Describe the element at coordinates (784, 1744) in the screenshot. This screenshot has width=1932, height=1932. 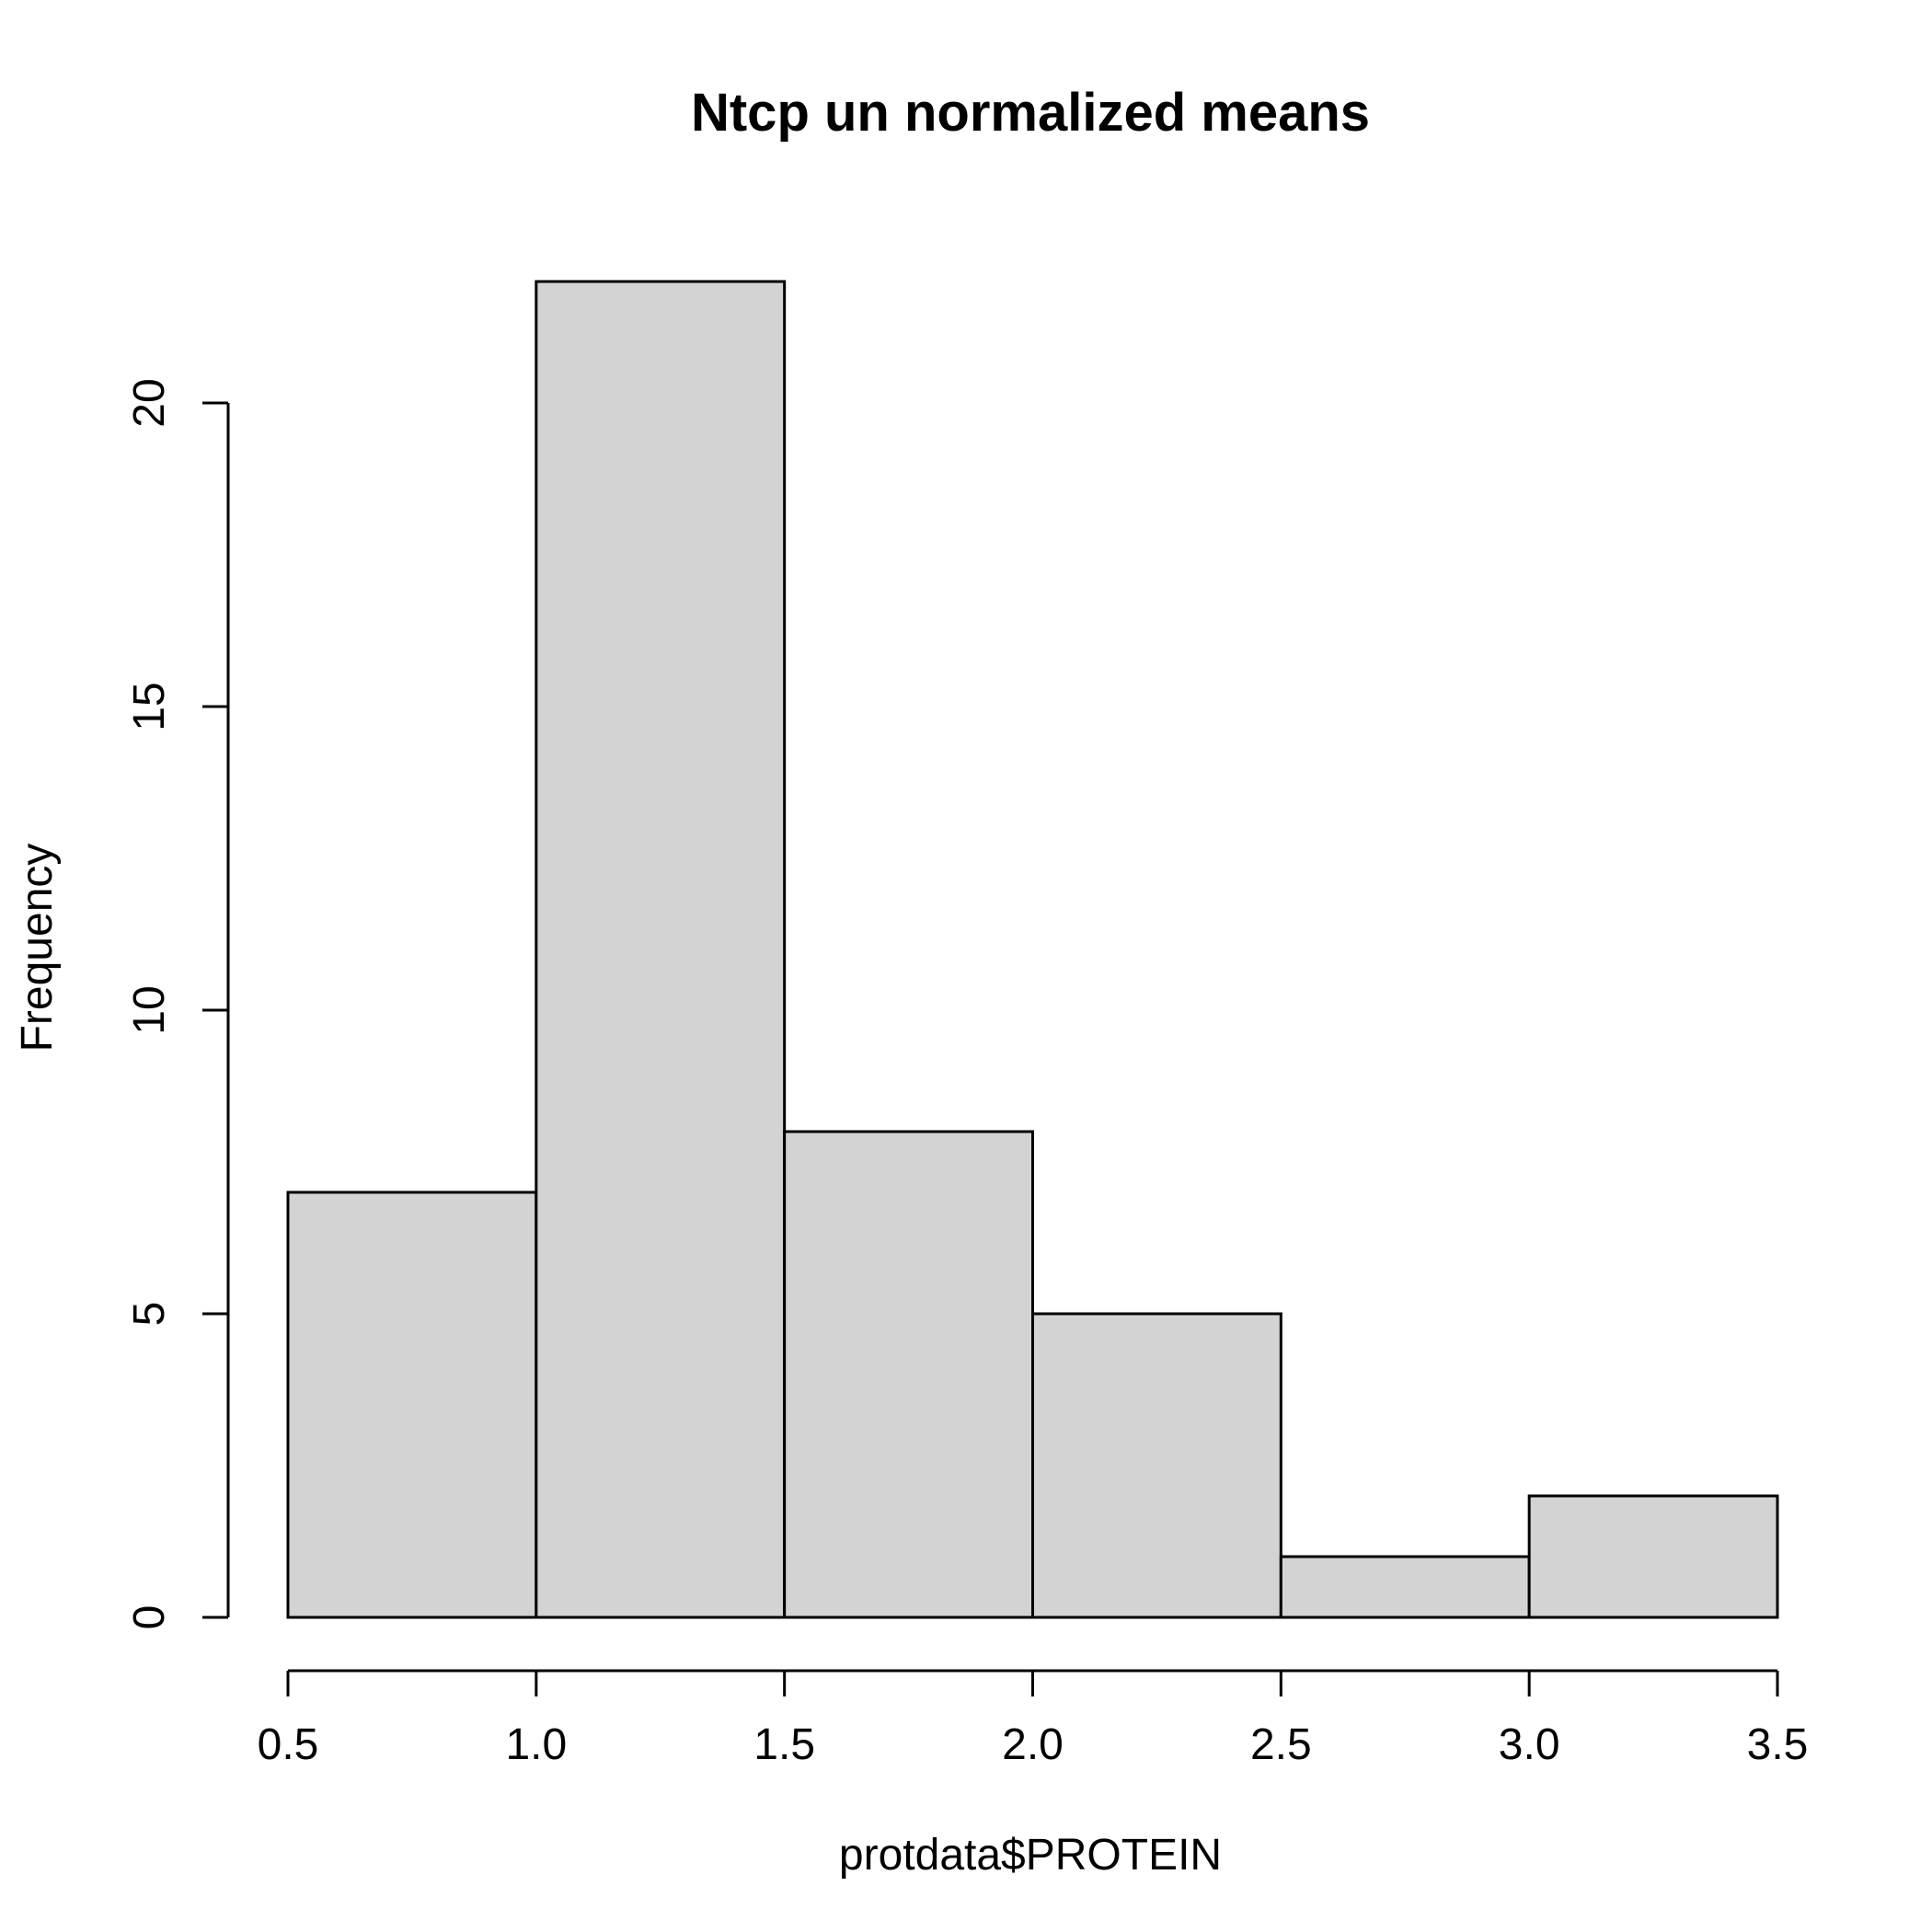
I see `x-tick-label: 1.5` at that location.